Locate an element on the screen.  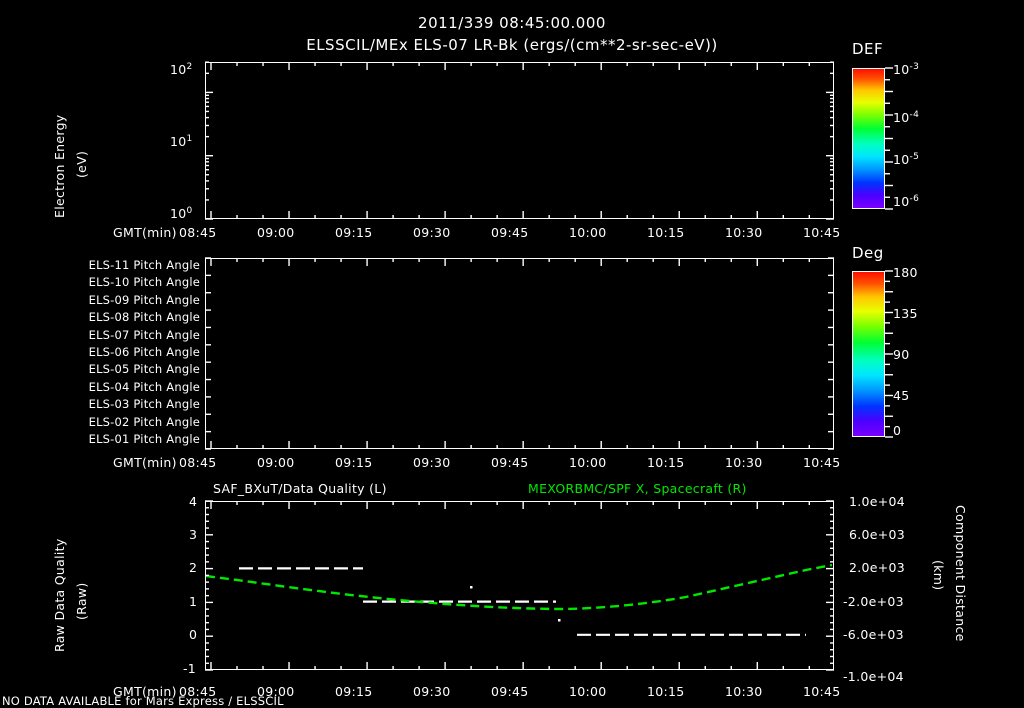
colorbar-deg-tick: 180 is located at coordinates (905, 272).